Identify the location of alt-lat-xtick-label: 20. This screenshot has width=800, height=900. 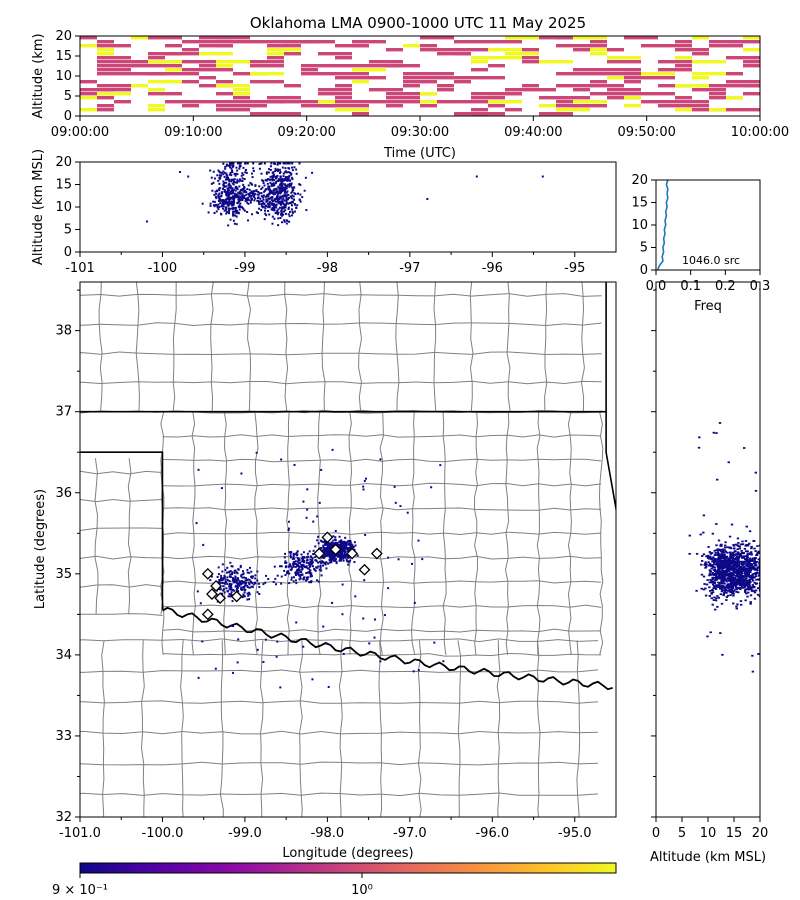
(760, 833).